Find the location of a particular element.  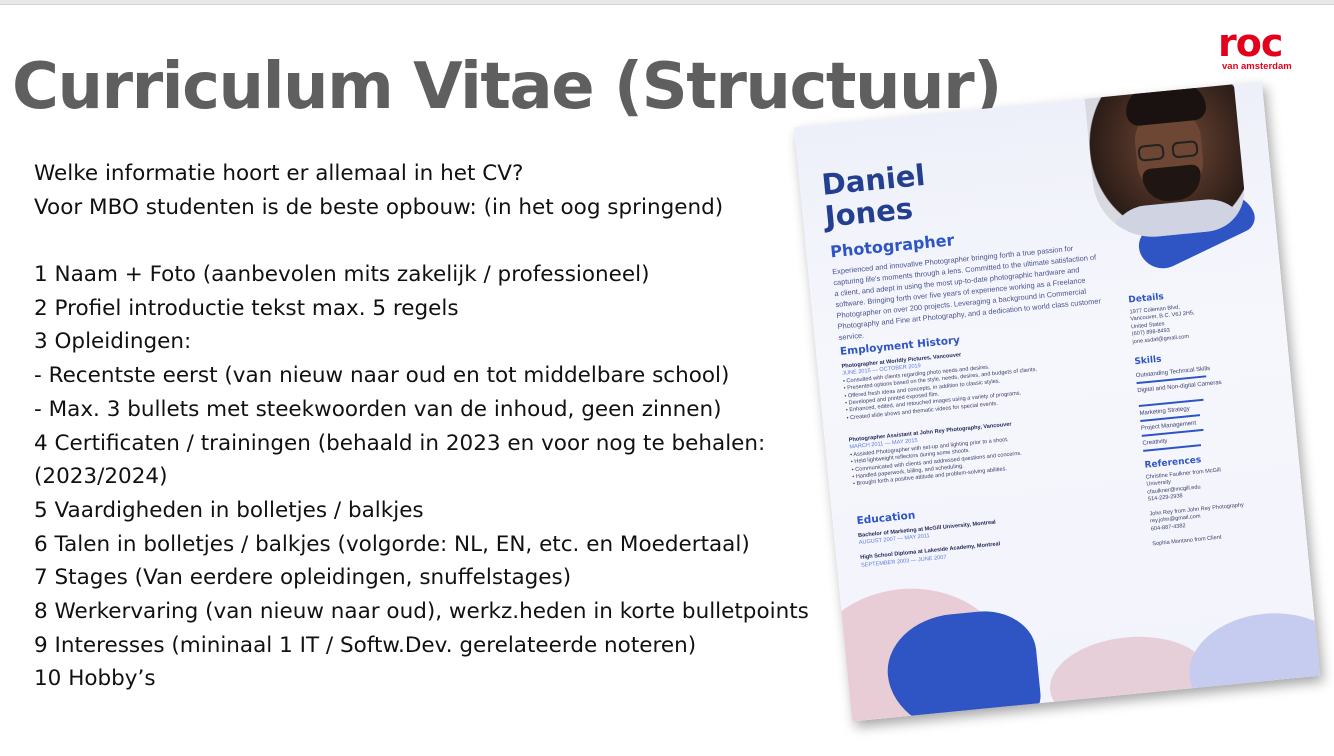

cv-name: Daniel Jones is located at coordinates (875, 196).